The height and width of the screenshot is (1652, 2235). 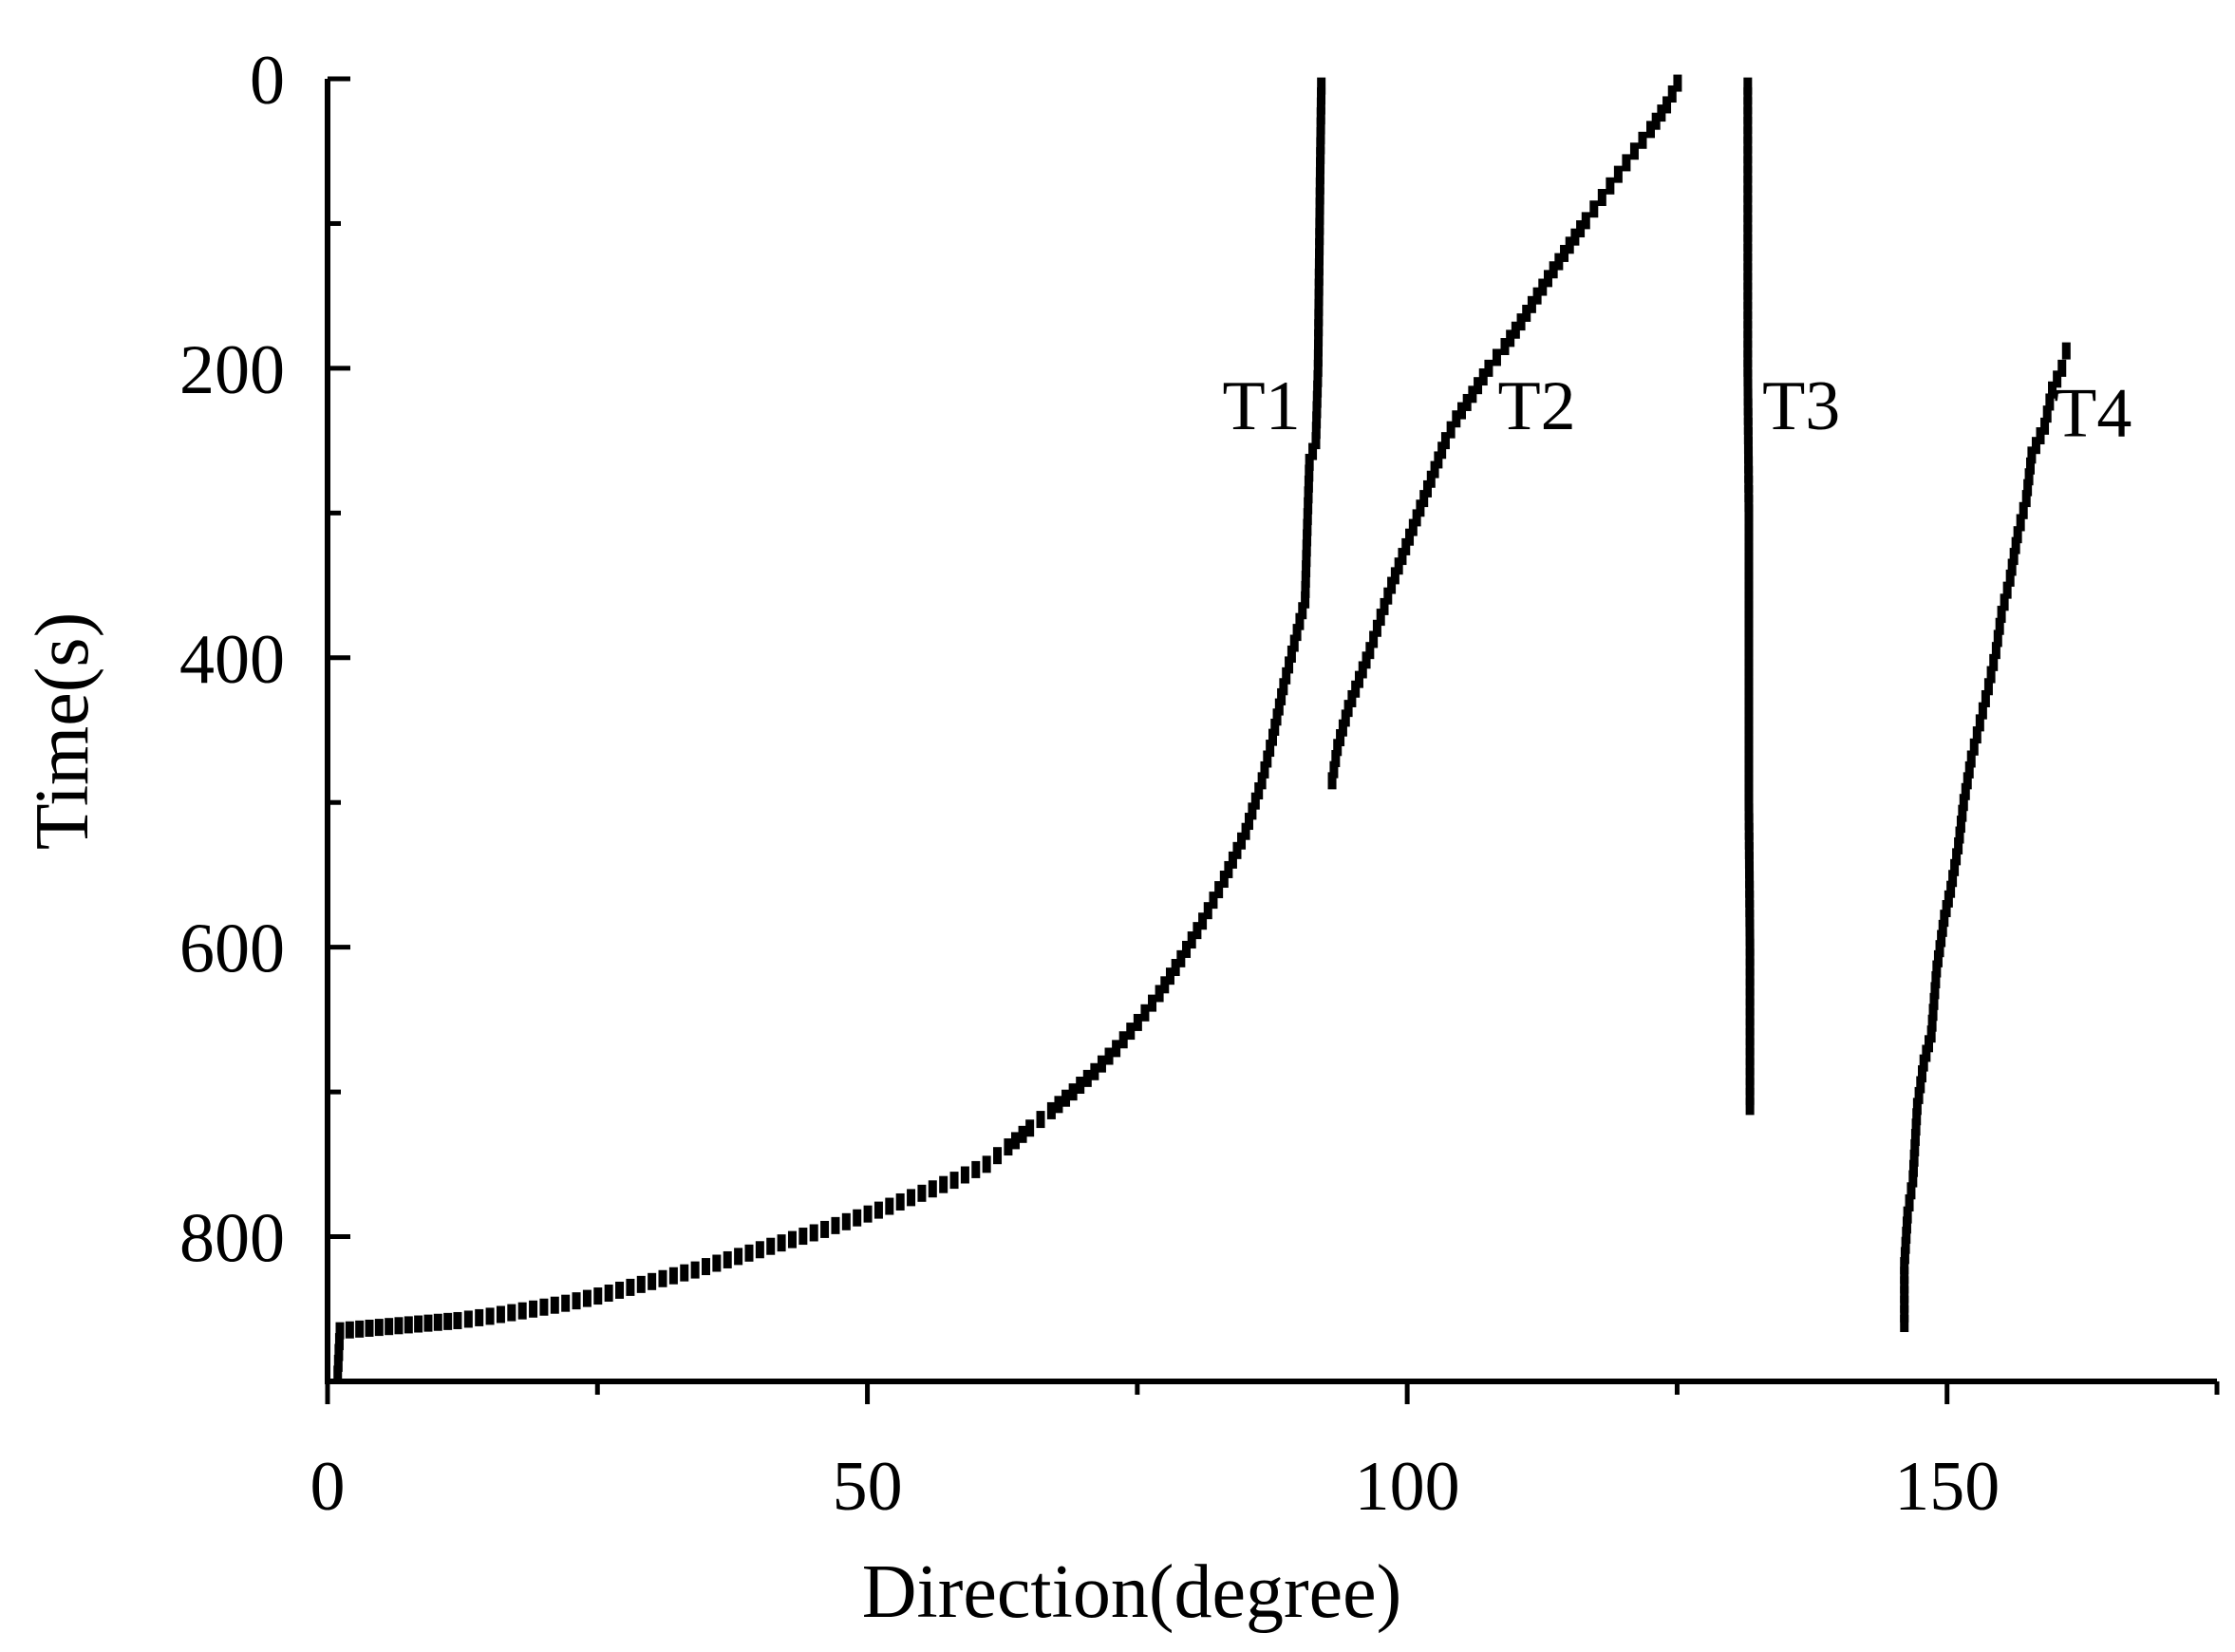 I want to click on x-tick-label: 150, so click(x=1947, y=1487).